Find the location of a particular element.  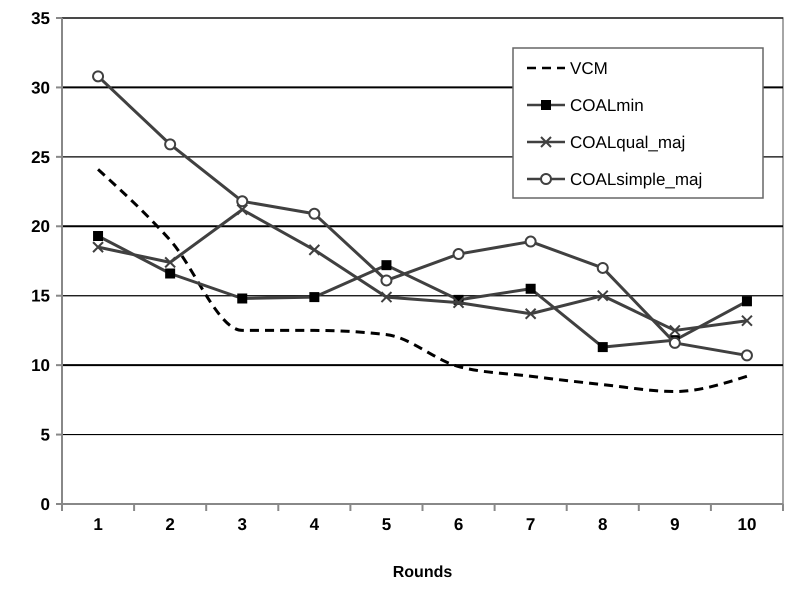

y-tick-label: 35 is located at coordinates (40, 18).